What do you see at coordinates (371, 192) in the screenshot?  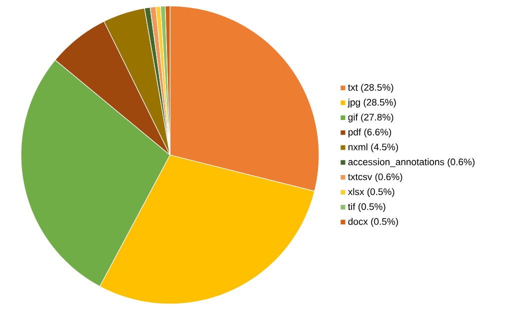 I see `legend-label: xlsx (0.5%)` at bounding box center [371, 192].